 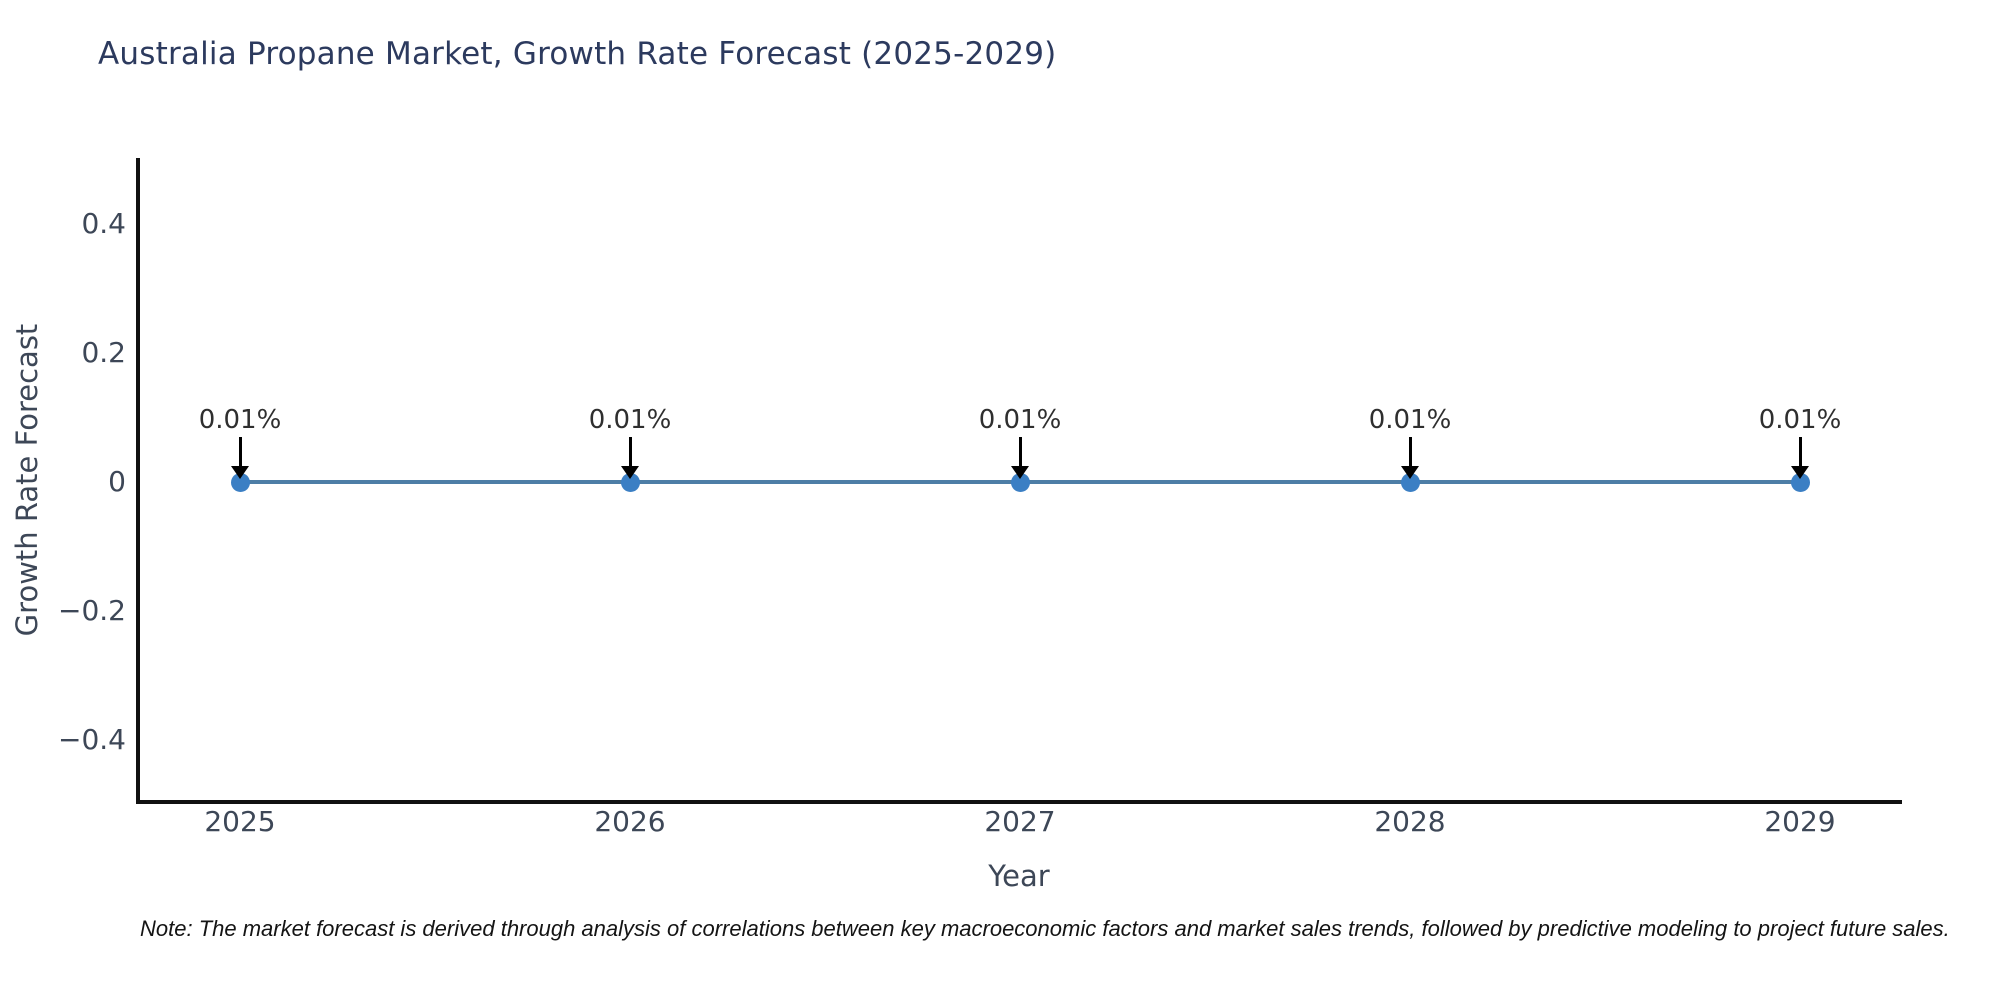 What do you see at coordinates (1800, 821) in the screenshot?
I see `x-tick-label: 2029` at bounding box center [1800, 821].